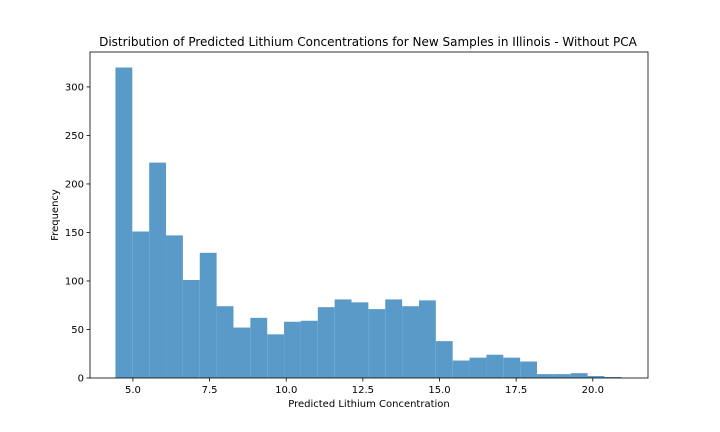  Describe the element at coordinates (74, 281) in the screenshot. I see `y-tick-label: 100` at that location.